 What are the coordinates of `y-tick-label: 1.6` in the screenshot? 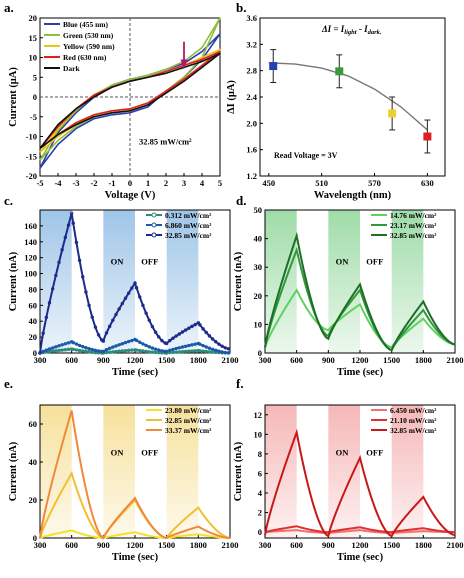 It's located at (251, 150).